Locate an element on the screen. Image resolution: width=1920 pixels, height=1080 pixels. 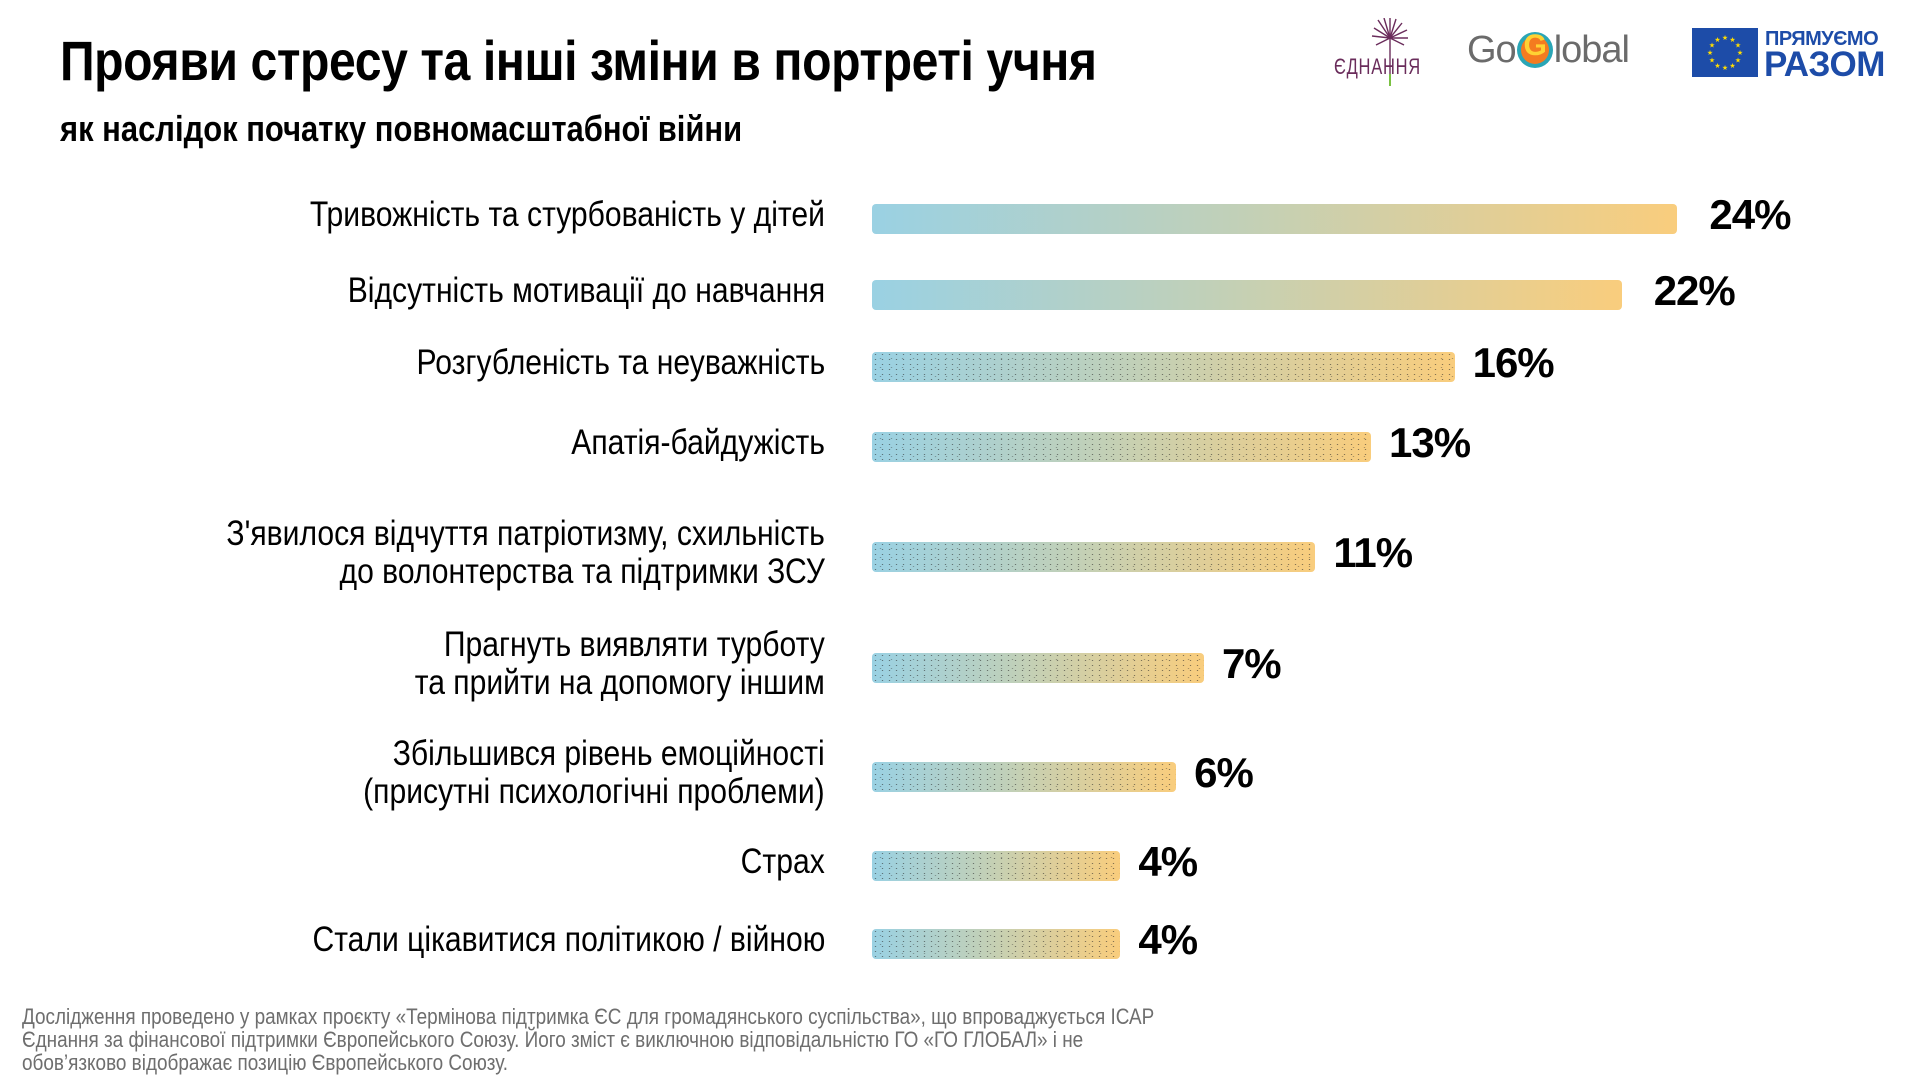
eu-stars-icon: ★ ★★★★★★★★★★★ is located at coordinates (1725, 53).